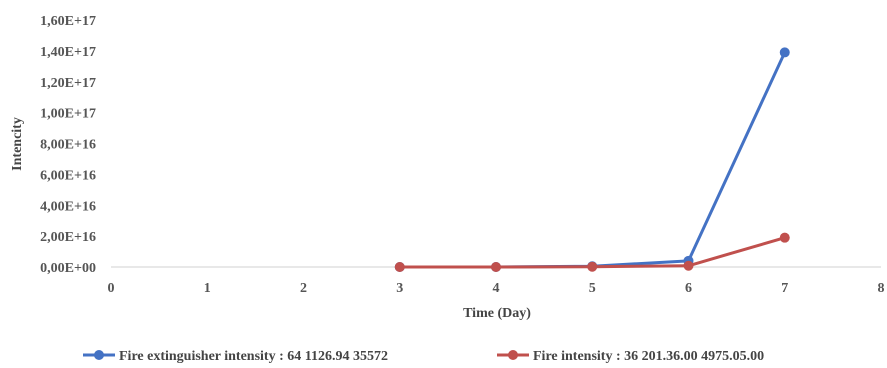  I want to click on x-tick-label: 8, so click(881, 288).